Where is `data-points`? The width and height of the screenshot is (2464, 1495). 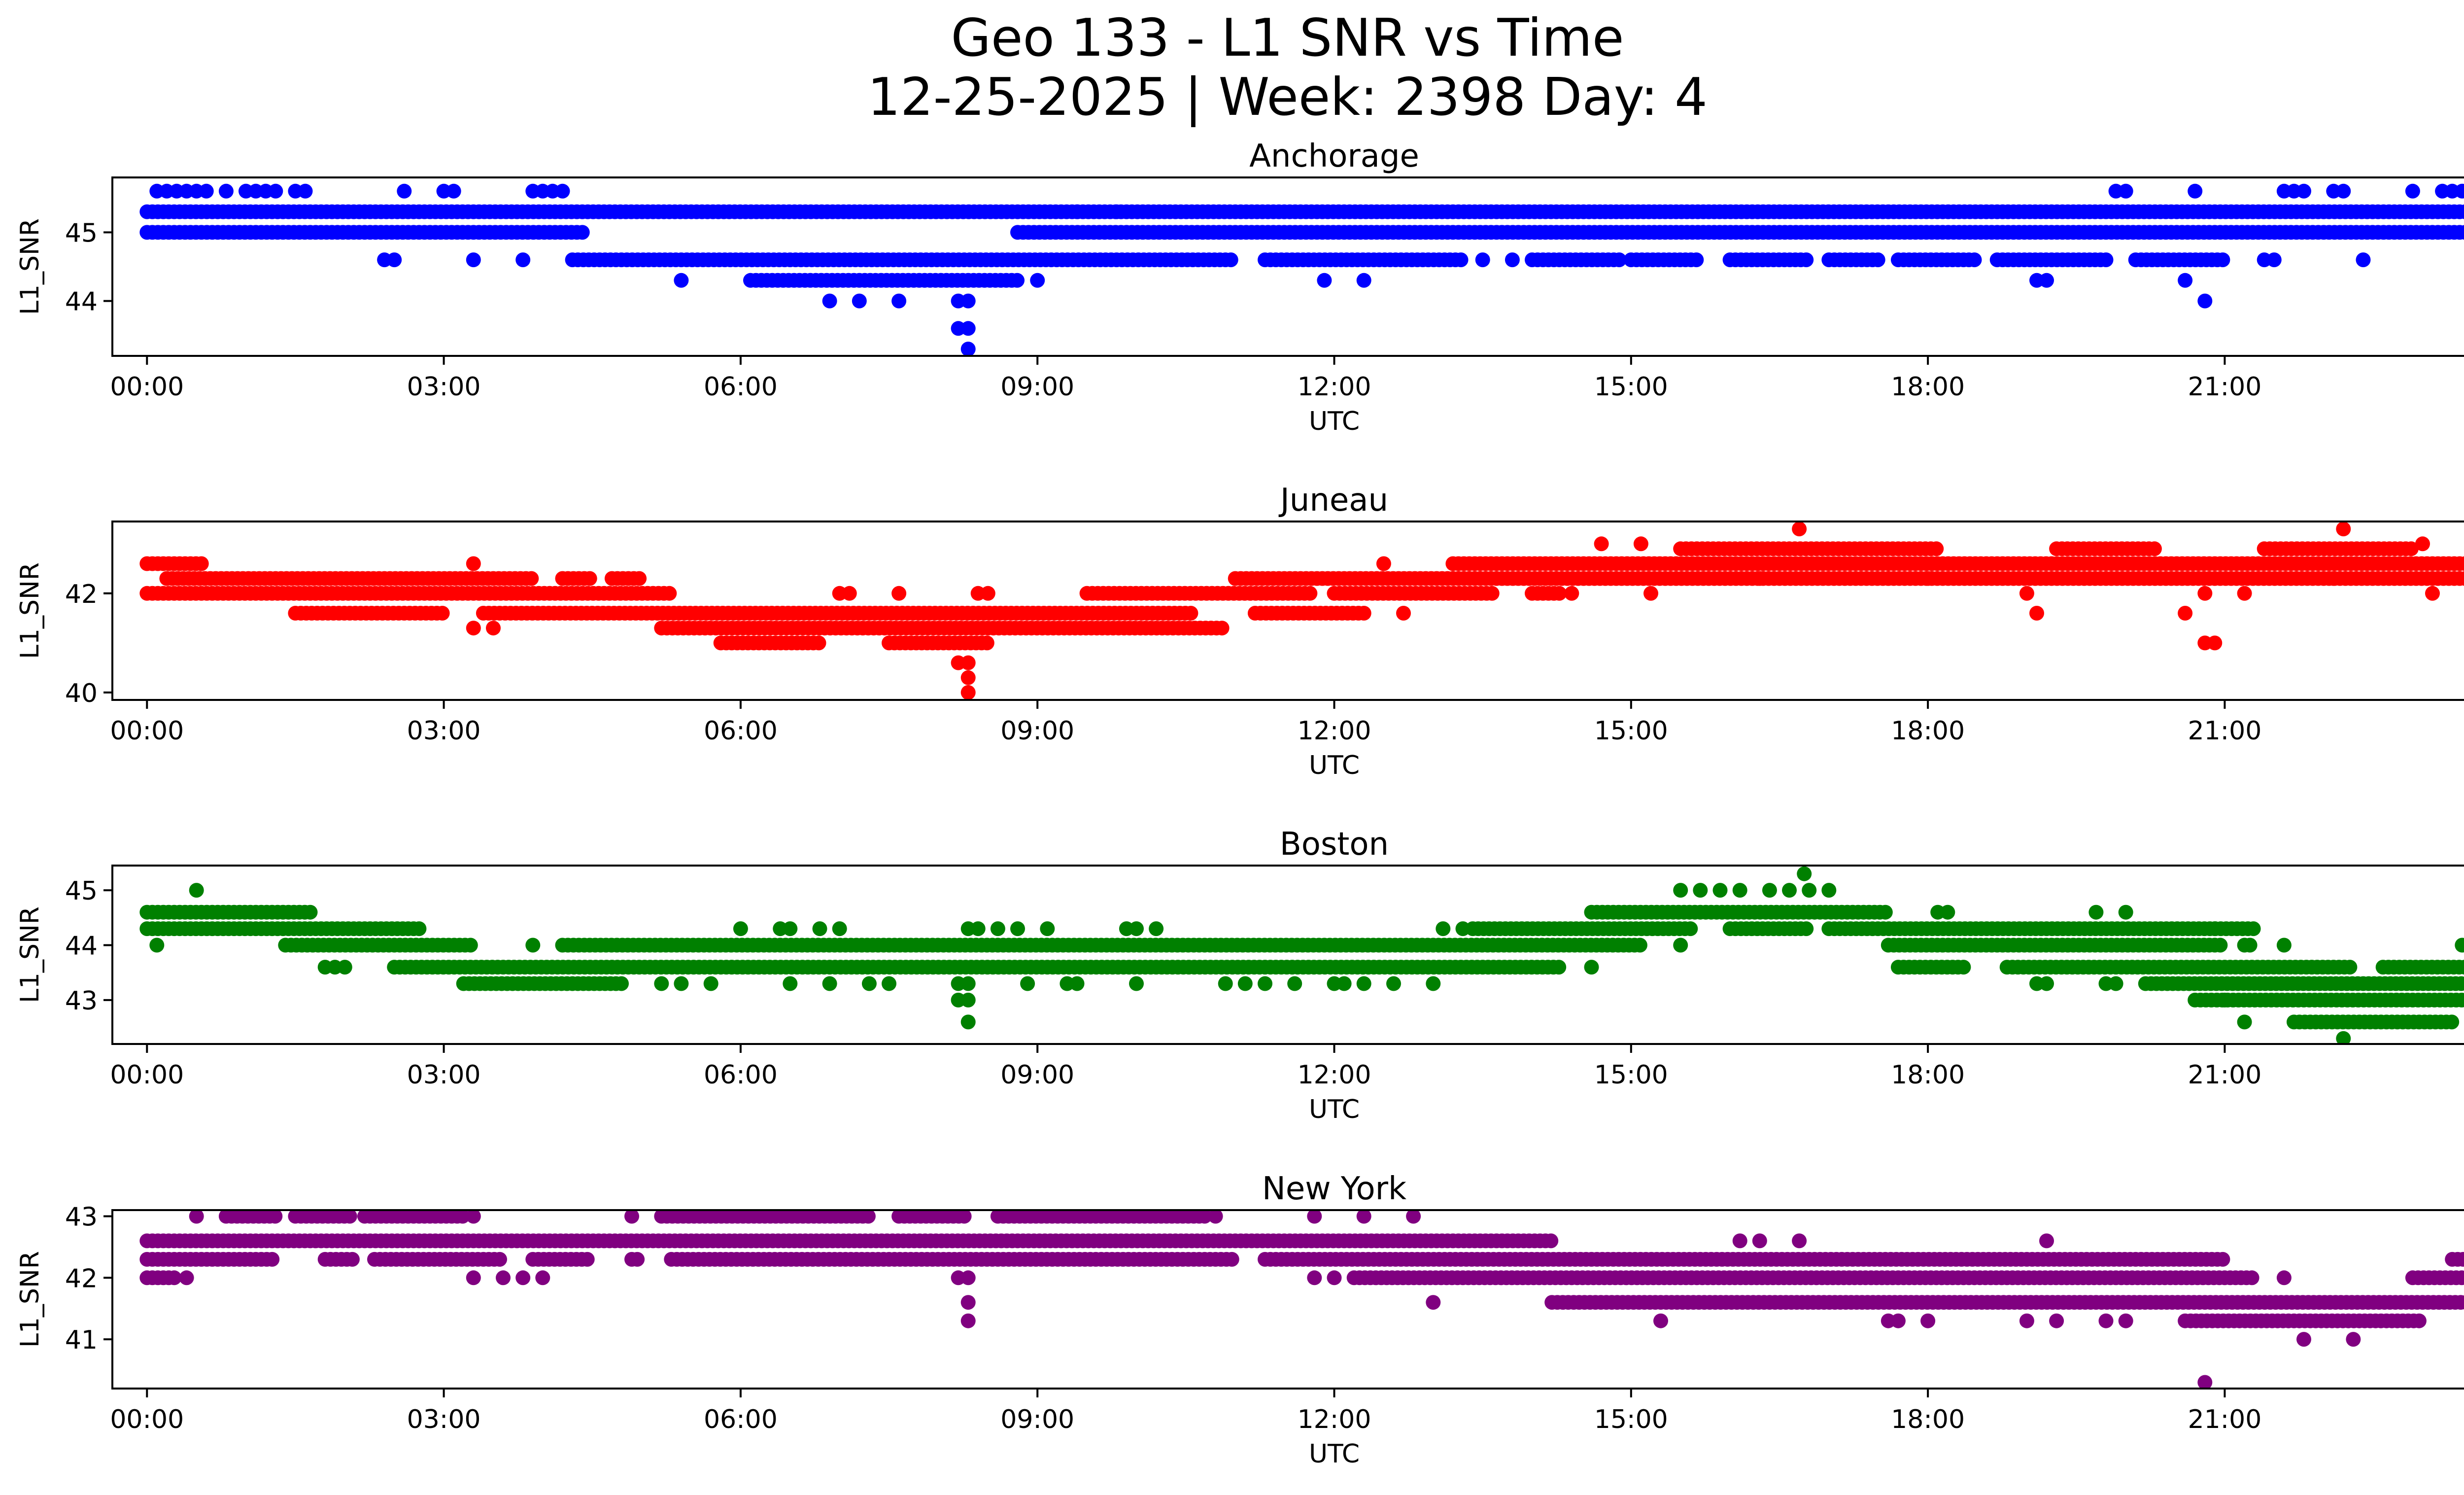
data-points is located at coordinates (1301, 955).